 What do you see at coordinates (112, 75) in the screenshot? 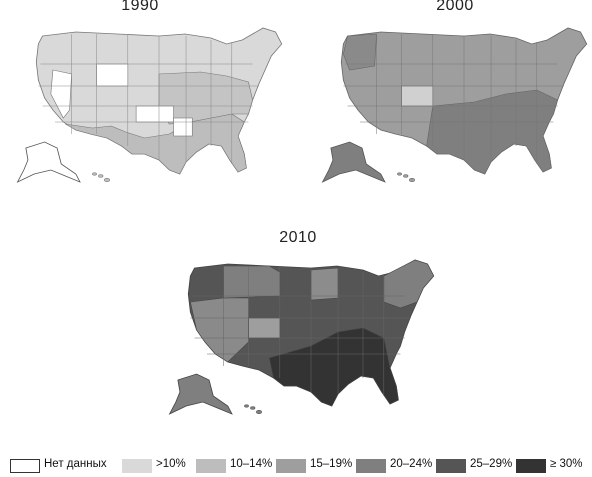
I see `no-data-wyoming` at bounding box center [112, 75].